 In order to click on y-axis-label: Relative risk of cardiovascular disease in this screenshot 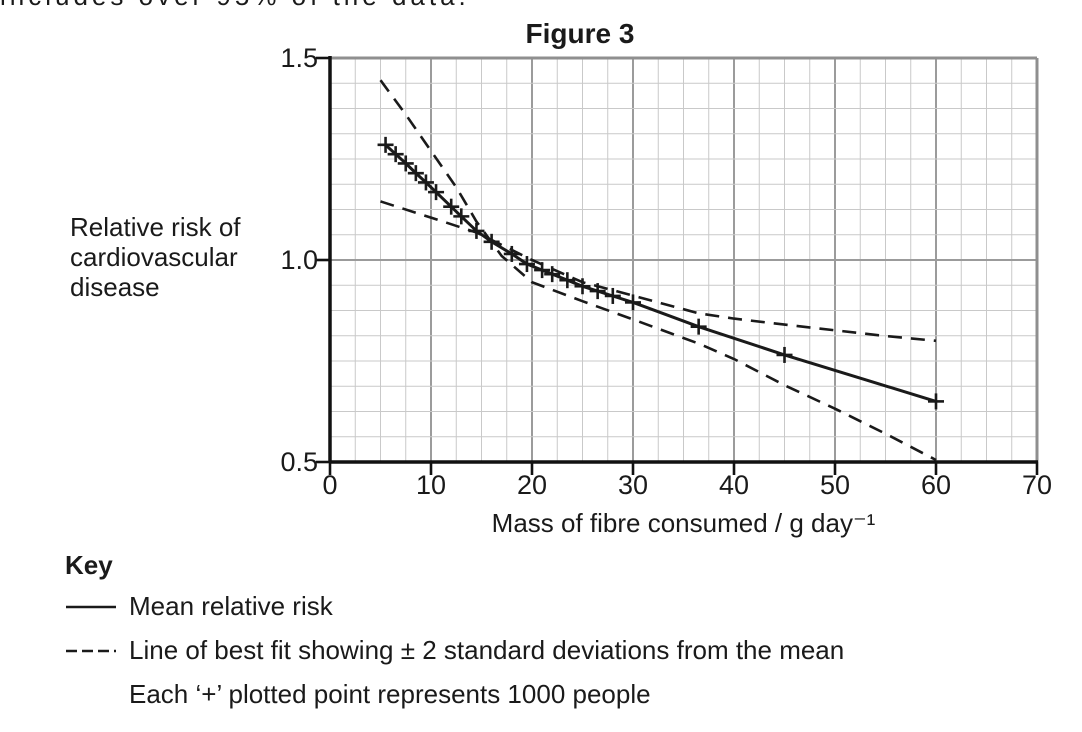, I will do `click(185, 257)`.